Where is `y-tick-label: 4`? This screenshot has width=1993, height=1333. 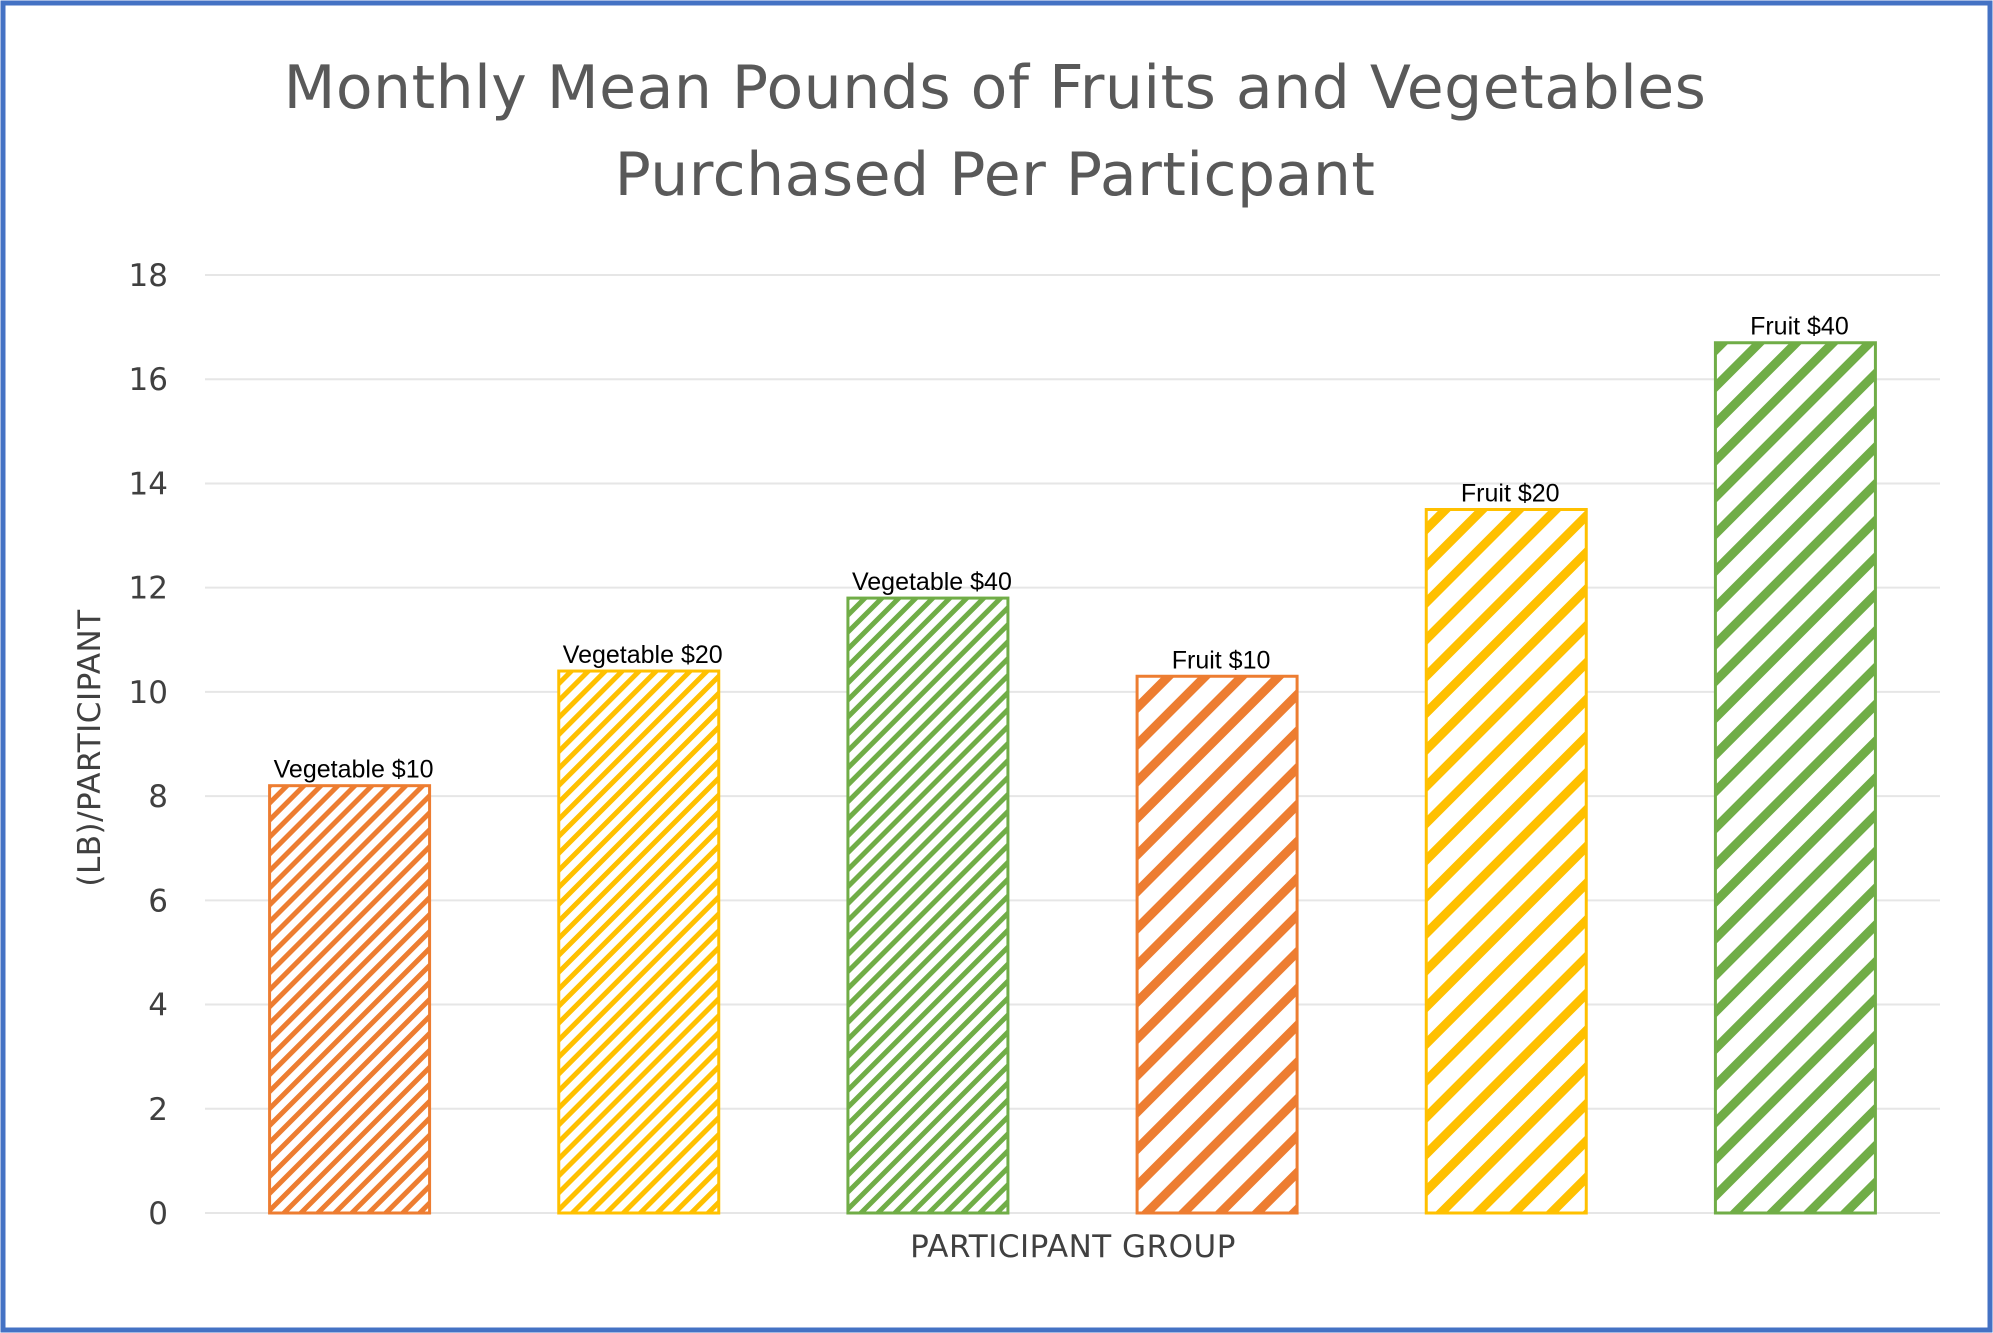
y-tick-label: 4 is located at coordinates (158, 1006).